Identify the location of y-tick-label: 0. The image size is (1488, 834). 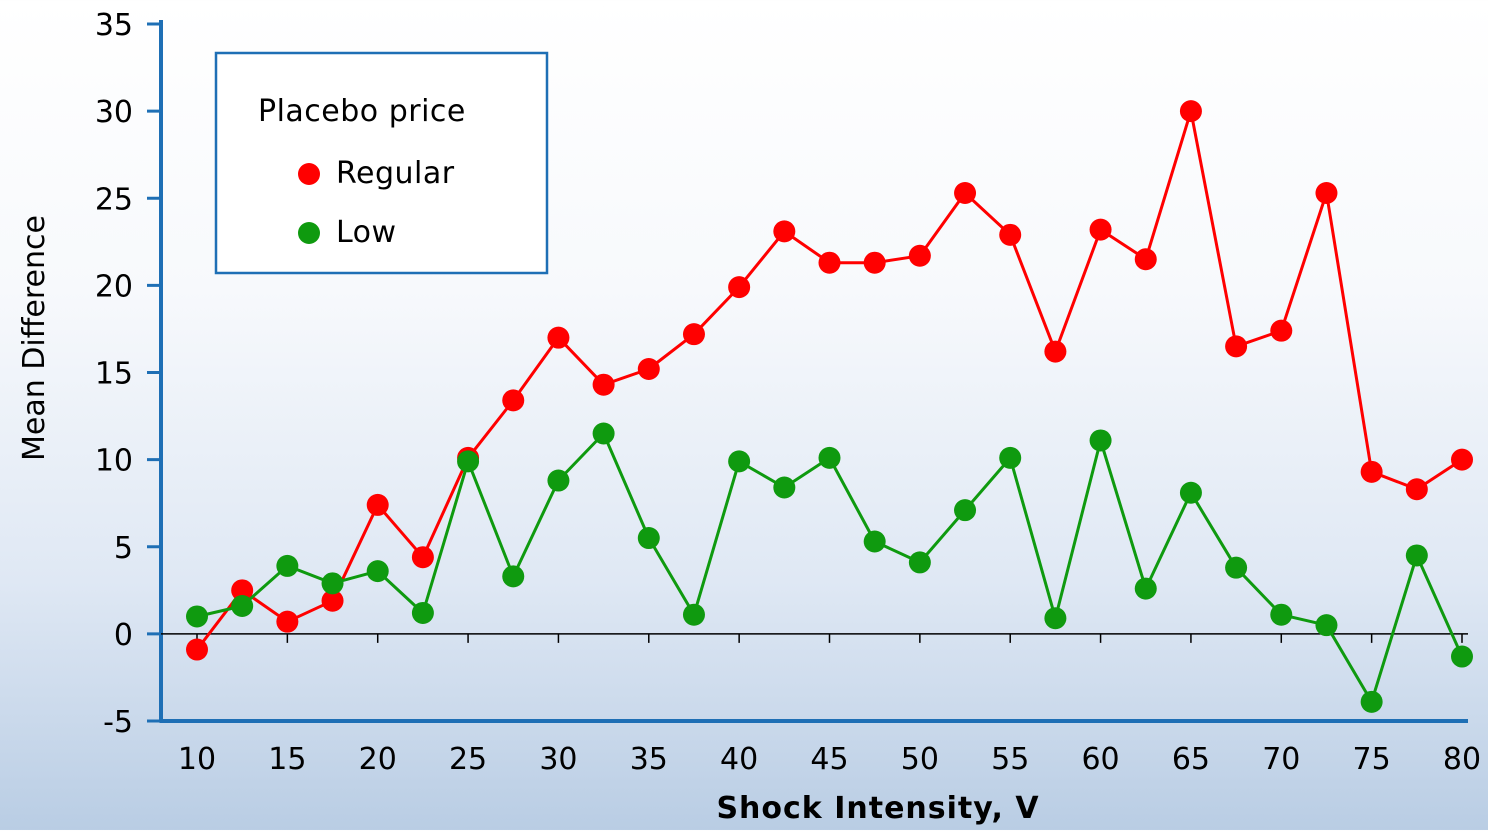
(123, 635).